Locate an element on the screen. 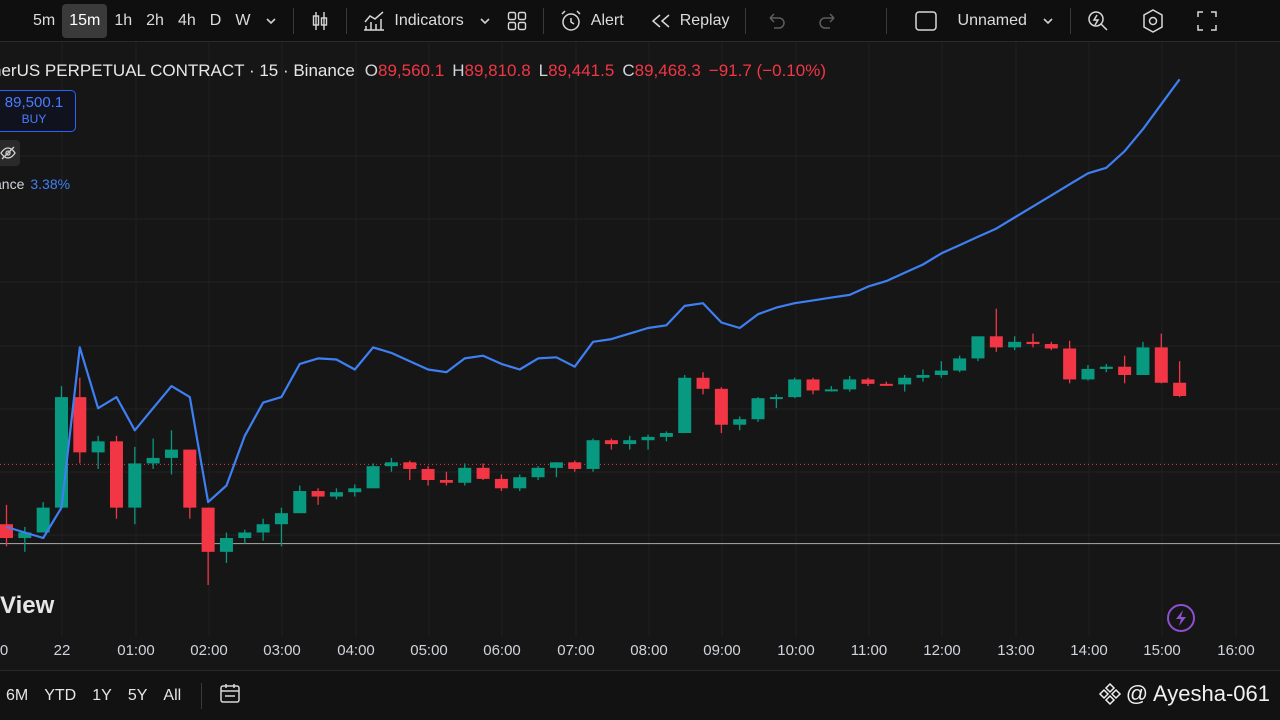 The width and height of the screenshot is (1280, 720). diamond-logo-icon is located at coordinates (1109, 694).